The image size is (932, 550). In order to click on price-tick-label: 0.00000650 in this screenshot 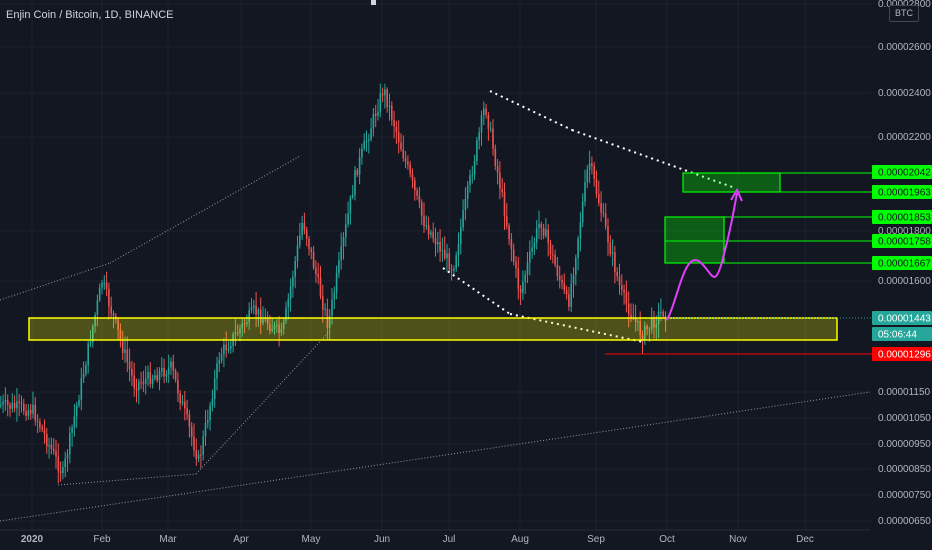, I will do `click(904, 521)`.